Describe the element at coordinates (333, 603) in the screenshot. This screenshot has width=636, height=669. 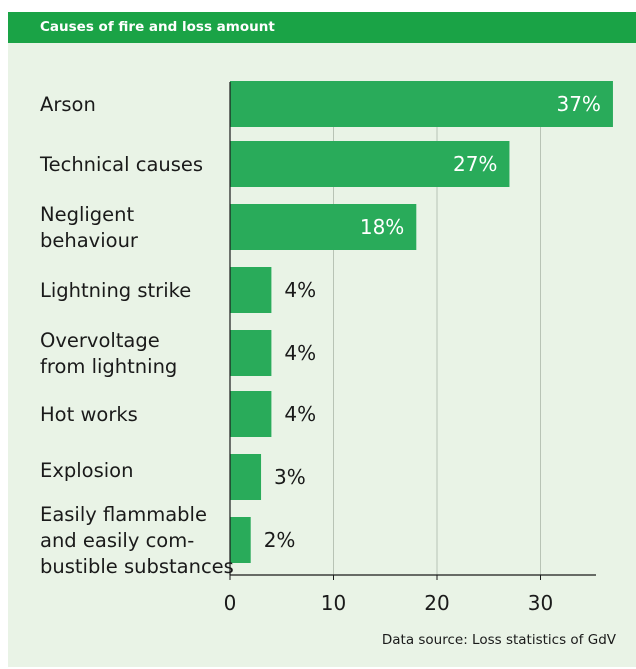
I see `x-tick-label-10: 10` at that location.